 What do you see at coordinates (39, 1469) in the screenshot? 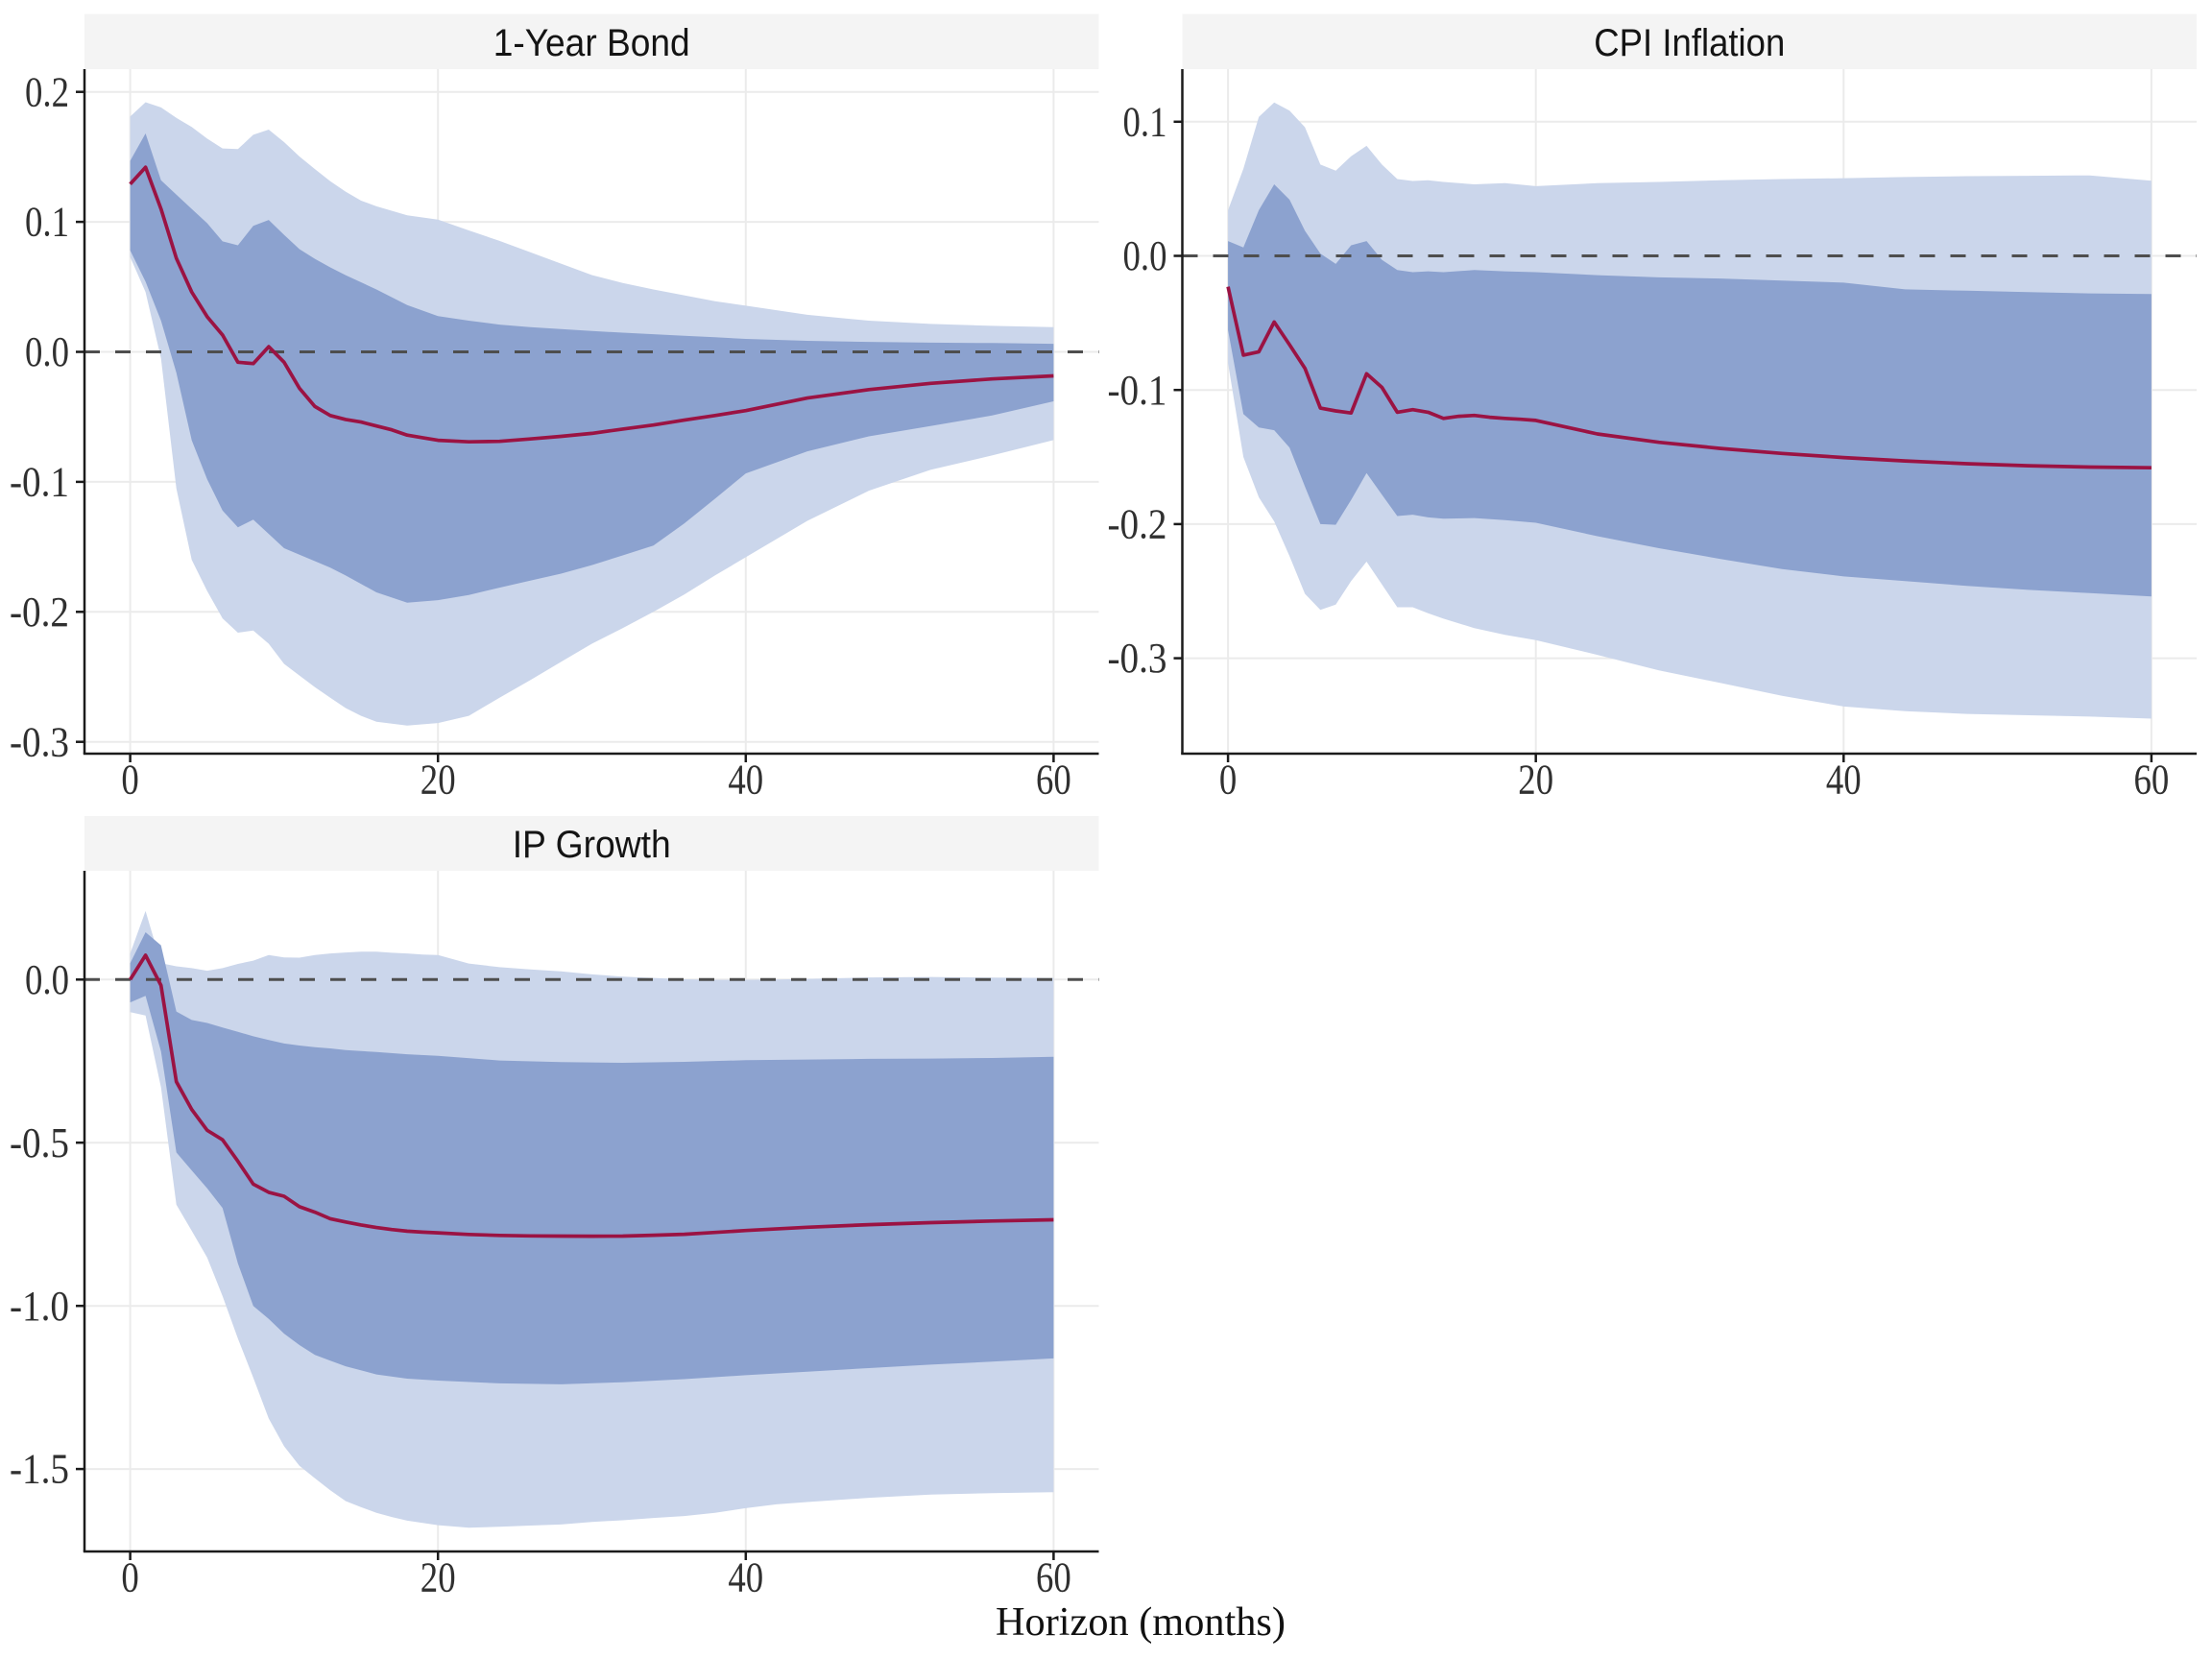
I see `svg-text: -1.5` at bounding box center [39, 1469].